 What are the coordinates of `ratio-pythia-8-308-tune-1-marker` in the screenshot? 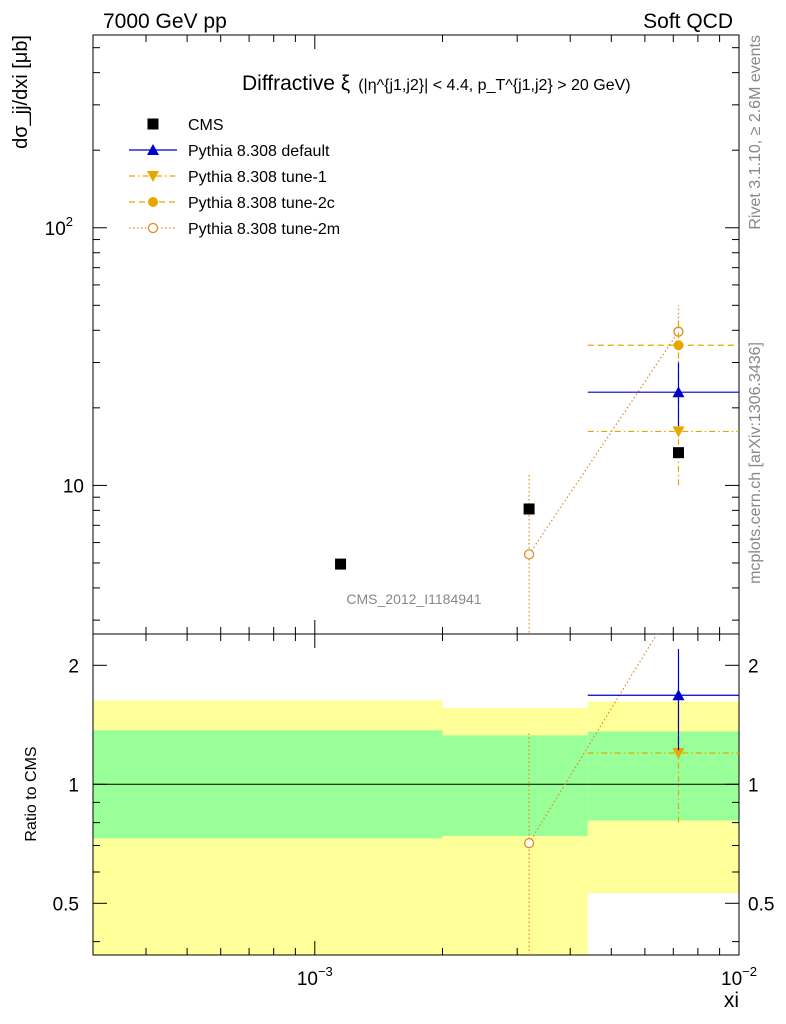 It's located at (678, 754).